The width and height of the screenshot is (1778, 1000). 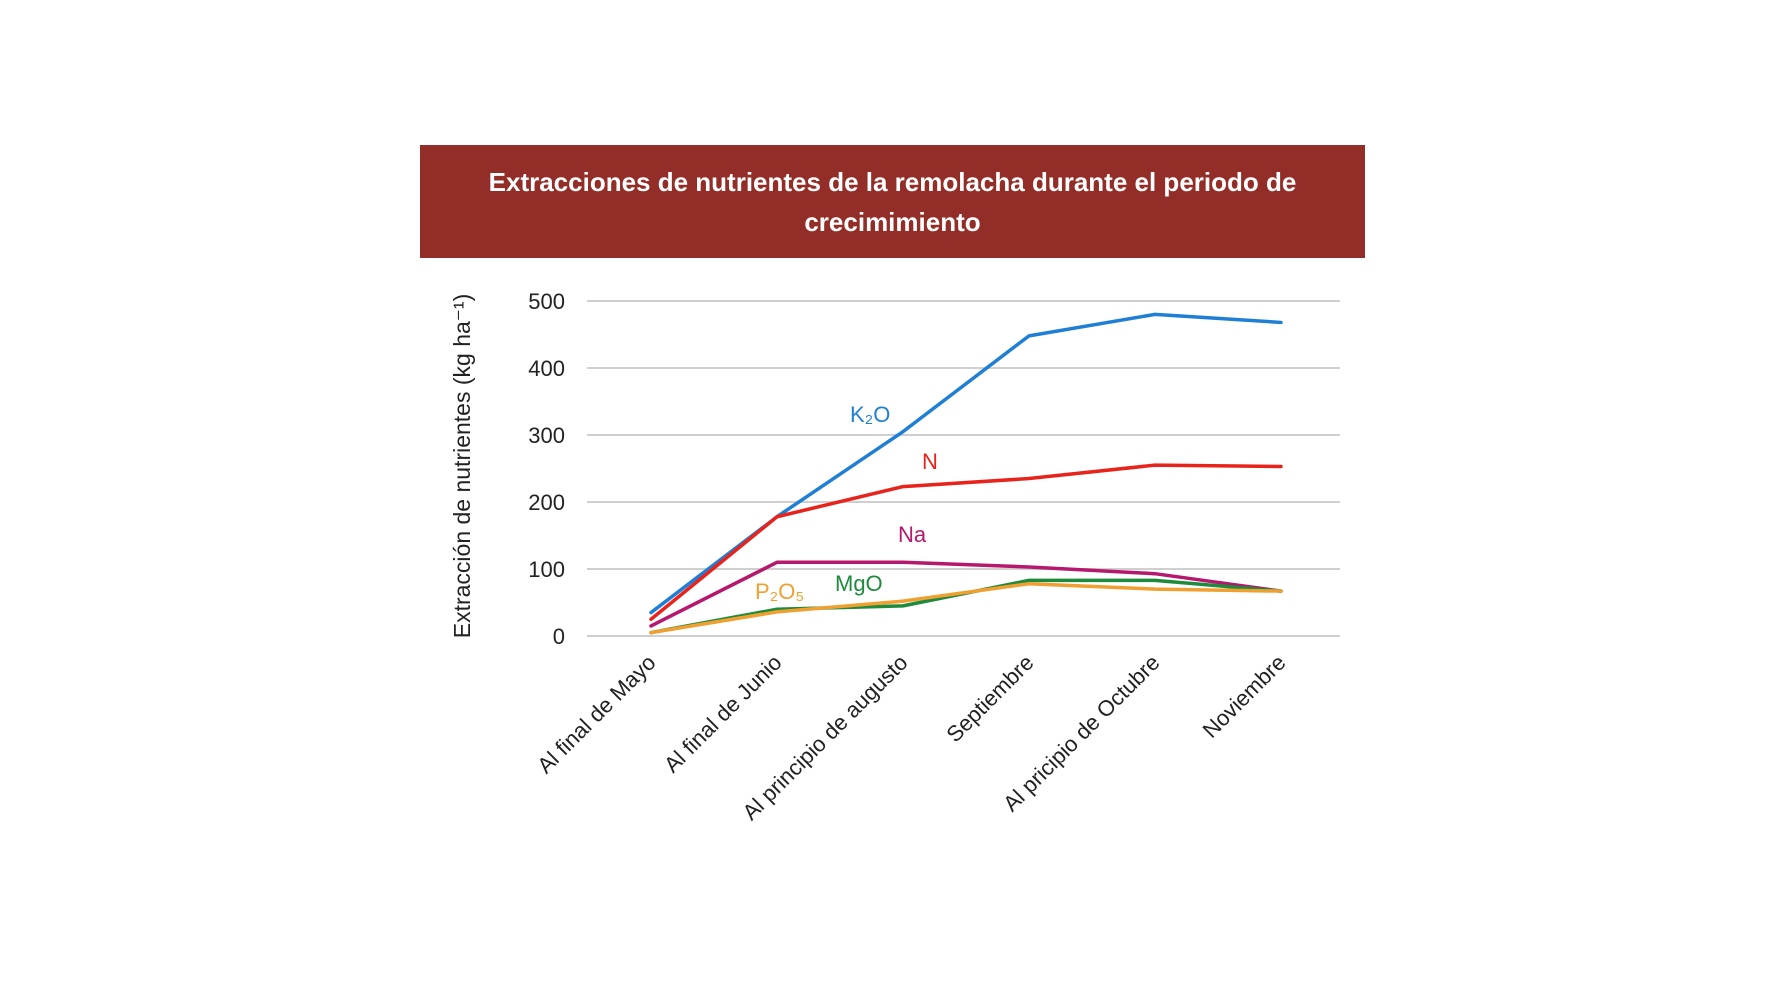 What do you see at coordinates (779, 591) in the screenshot?
I see `series-label: P₂O₅` at bounding box center [779, 591].